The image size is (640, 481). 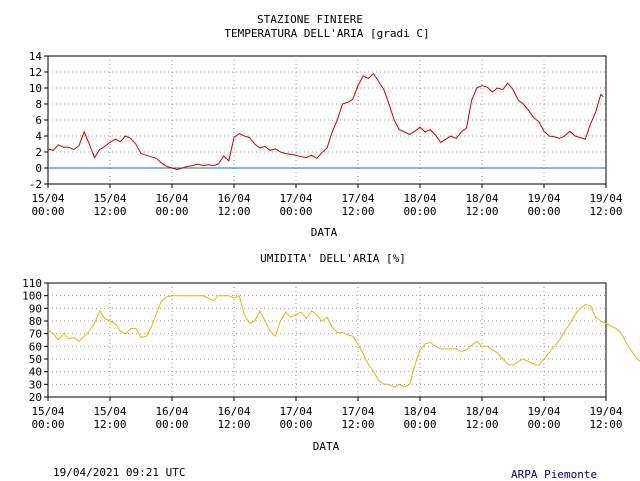 I want to click on humidity-x-axis-label: DATA, so click(x=326, y=446).